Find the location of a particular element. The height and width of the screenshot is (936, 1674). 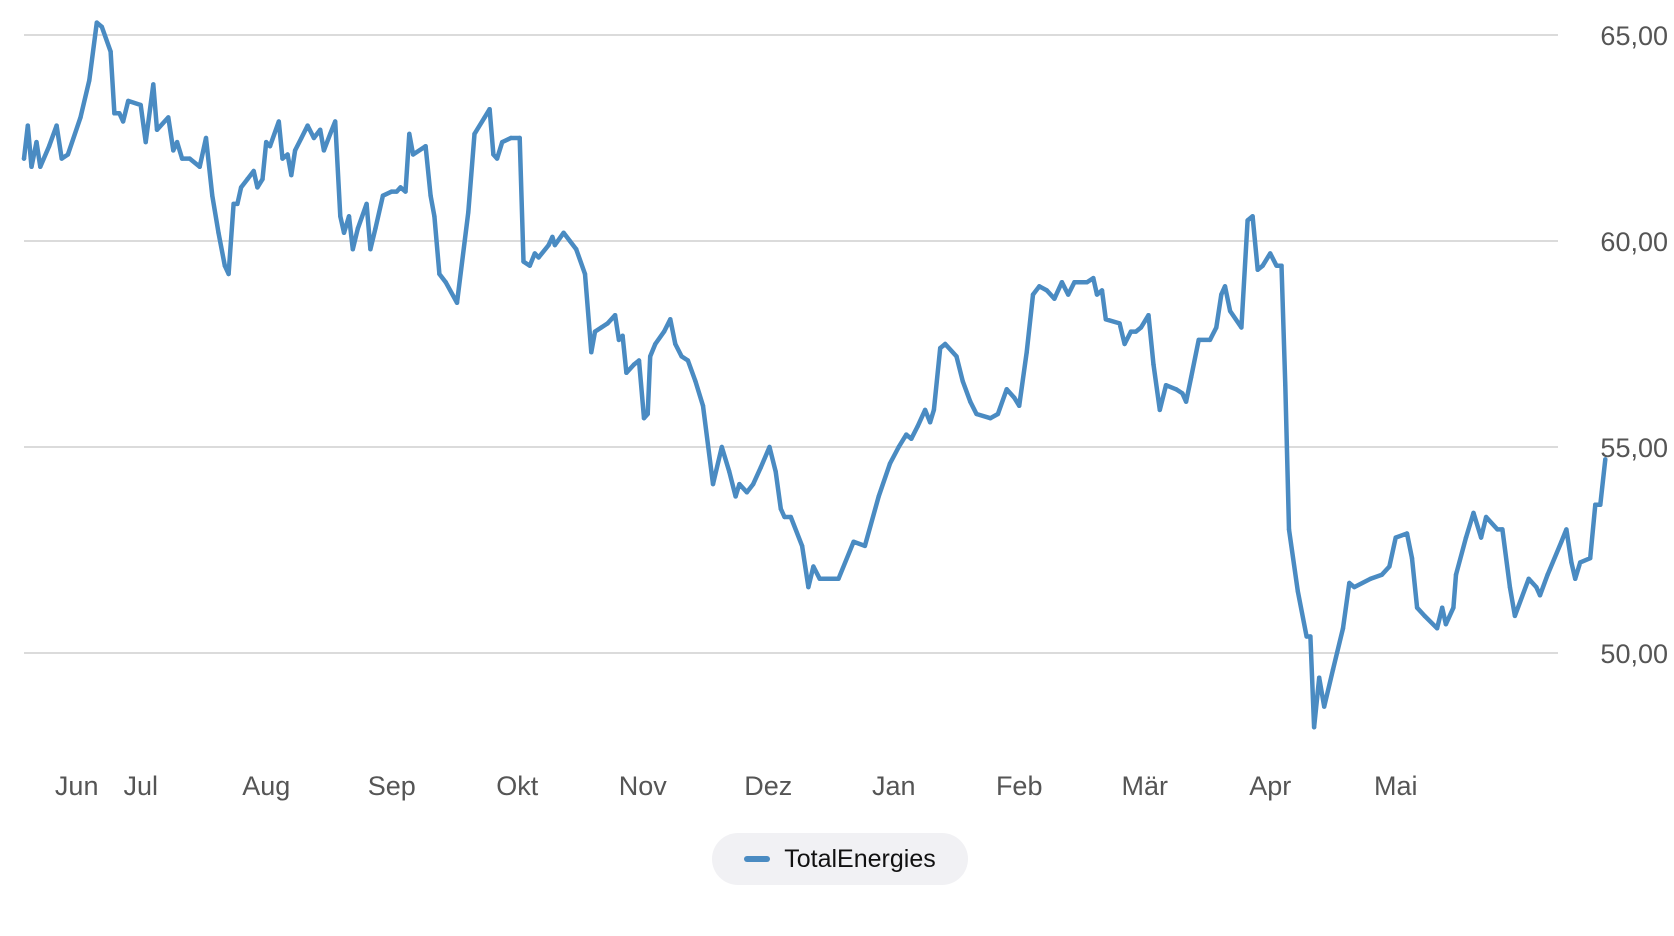

legend-item-totalenergies: TotalEnergies is located at coordinates (840, 859).